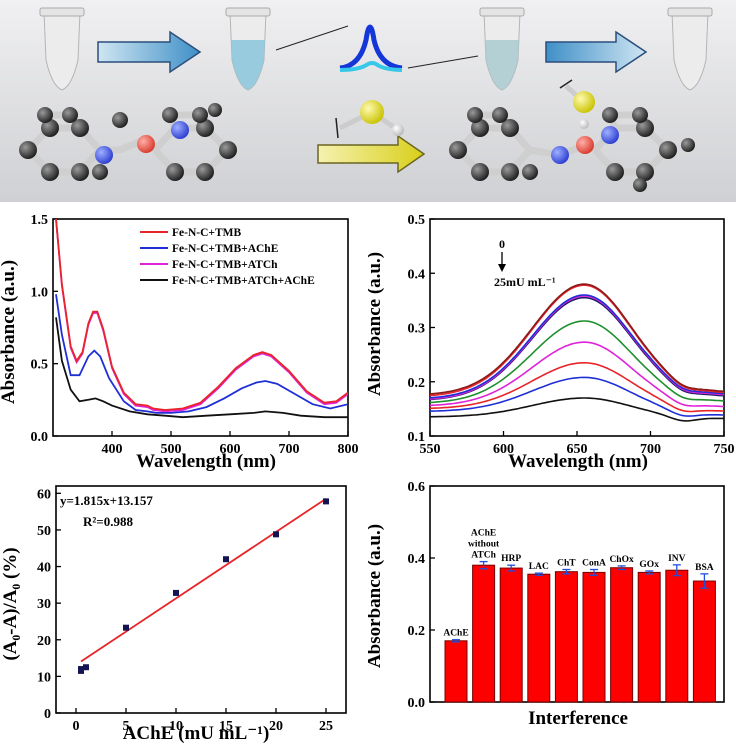  What do you see at coordinates (525, 282) in the screenshot?
I see `annotation-end: 25mU mL⁻¹` at bounding box center [525, 282].